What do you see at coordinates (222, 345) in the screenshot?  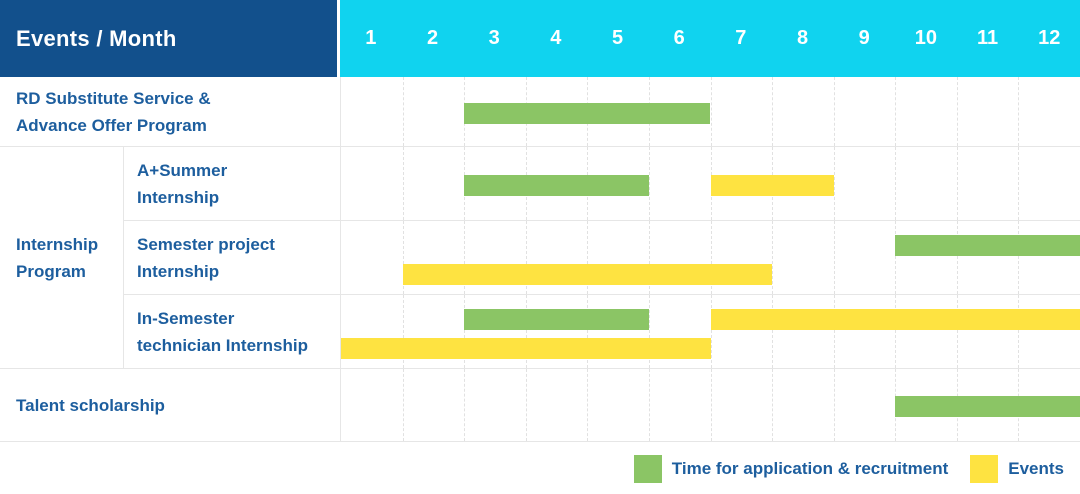 I see `label-line: technician Internship` at bounding box center [222, 345].